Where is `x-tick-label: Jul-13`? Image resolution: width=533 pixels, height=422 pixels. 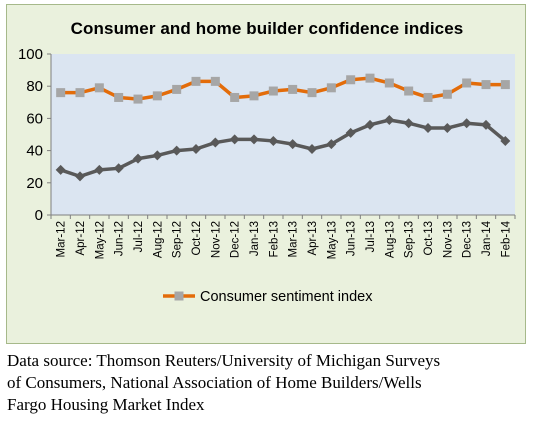
x-tick-label: Jul-13 is located at coordinates (371, 236).